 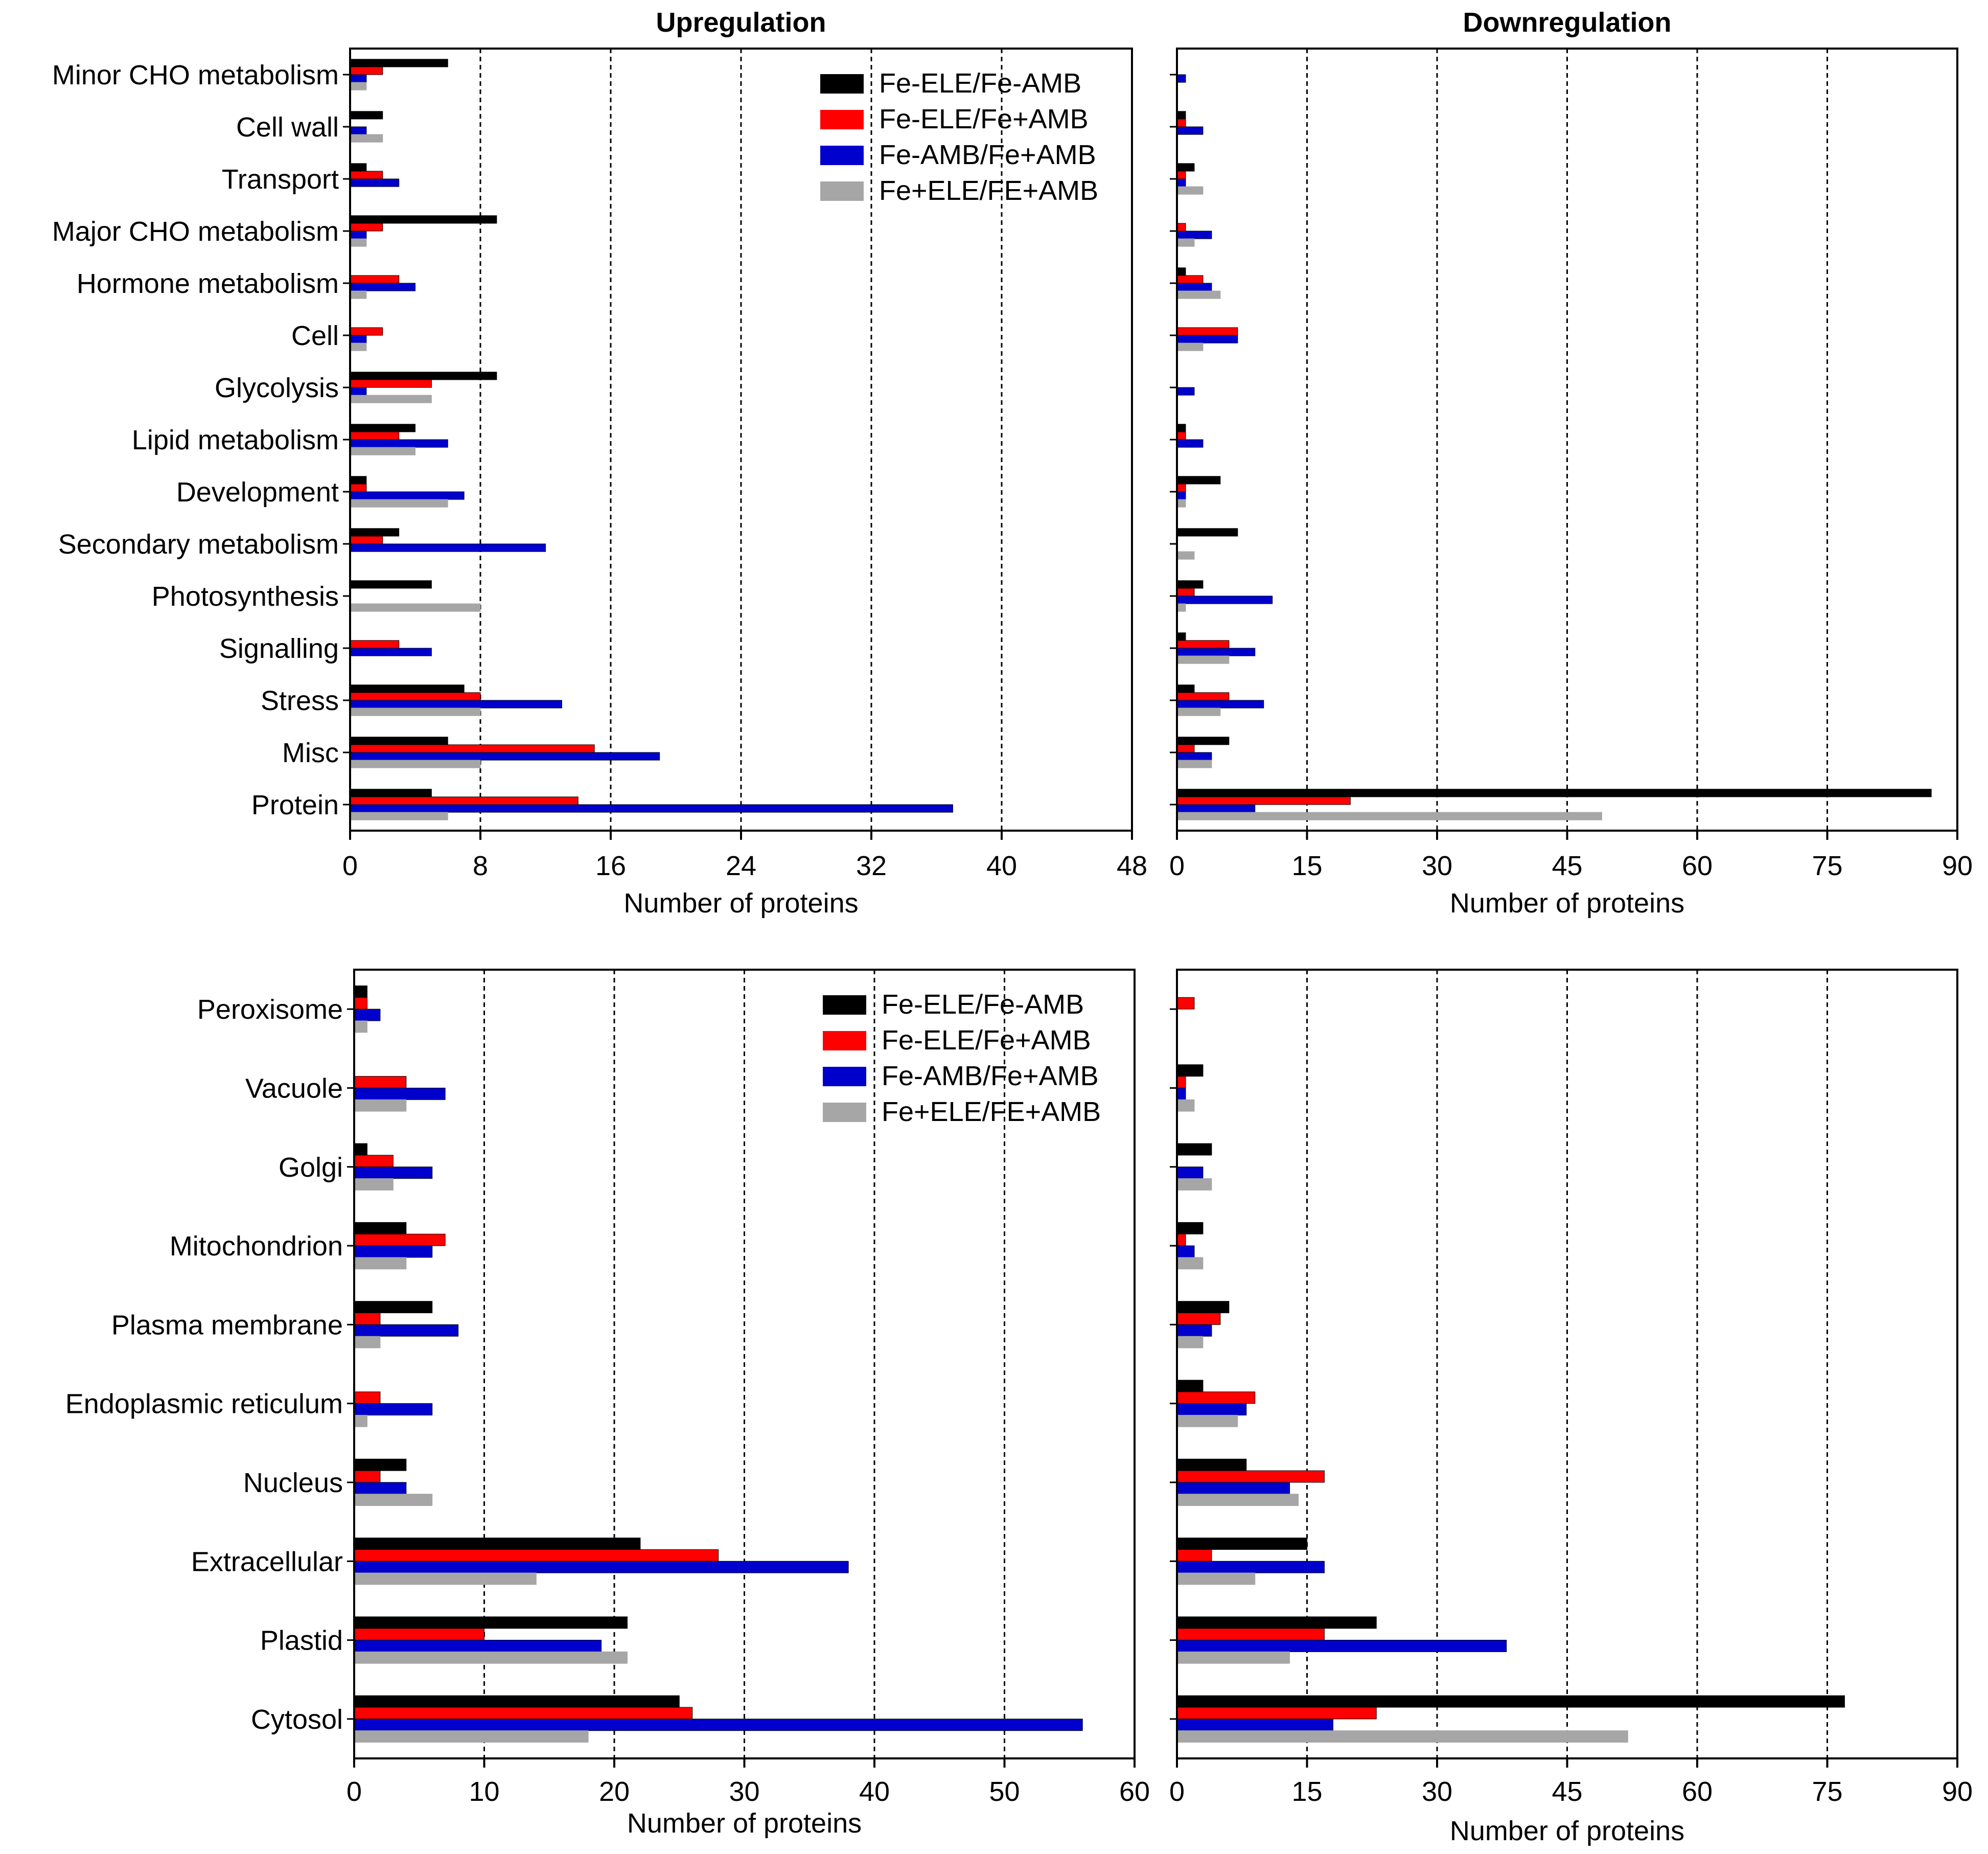 What do you see at coordinates (983, 1004) in the screenshot?
I see `legend-label: Fe-ELE/Fe-AMB` at bounding box center [983, 1004].